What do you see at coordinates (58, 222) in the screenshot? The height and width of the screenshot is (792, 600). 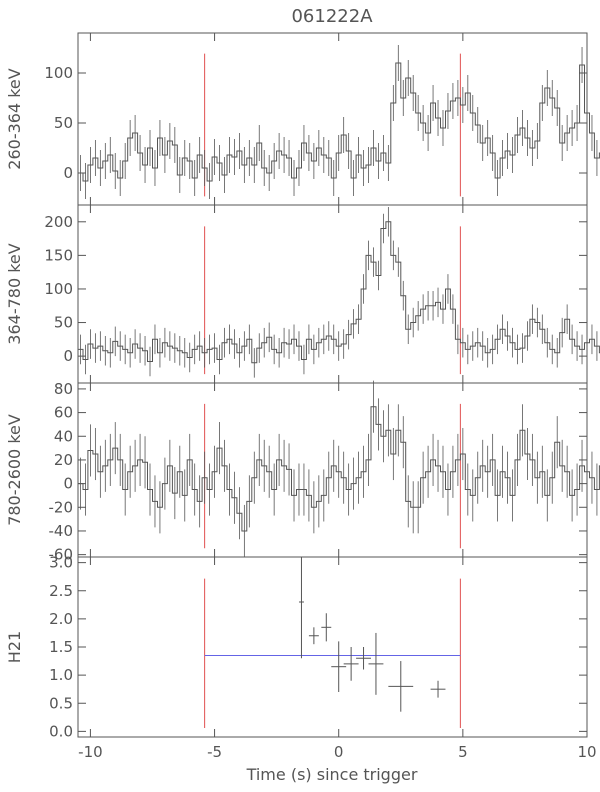 I see `y-tick-label: 200` at bounding box center [58, 222].